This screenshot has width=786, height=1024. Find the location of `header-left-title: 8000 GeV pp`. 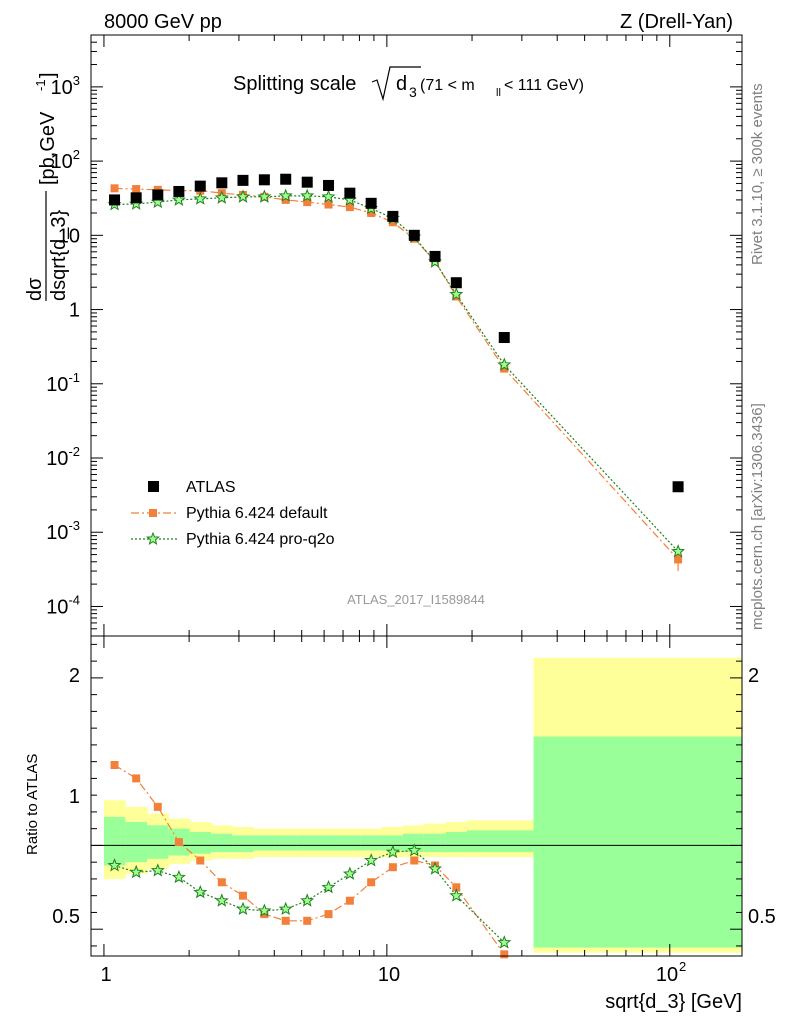

header-left-title: 8000 GeV pp is located at coordinates (163, 22).